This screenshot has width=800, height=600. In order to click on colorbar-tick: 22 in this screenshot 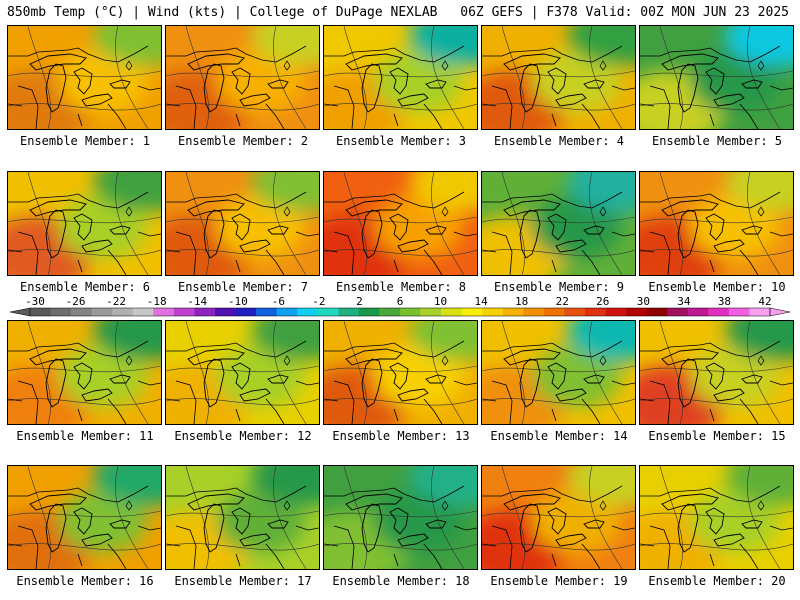, I will do `click(562, 301)`.